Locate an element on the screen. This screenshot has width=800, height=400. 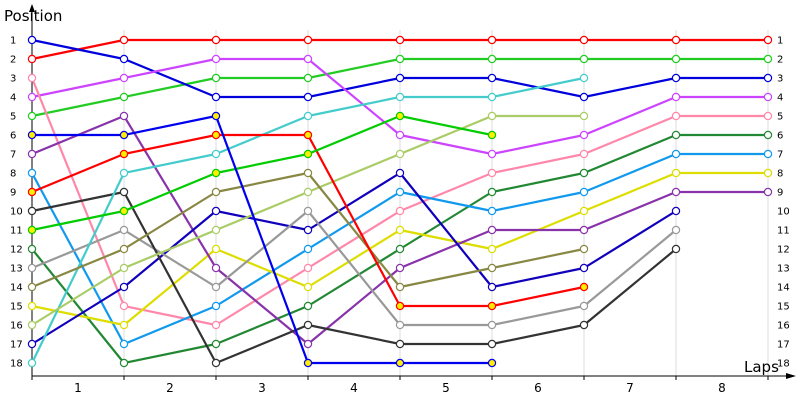
y-tick-label-right: 15 is located at coordinates (783, 307).